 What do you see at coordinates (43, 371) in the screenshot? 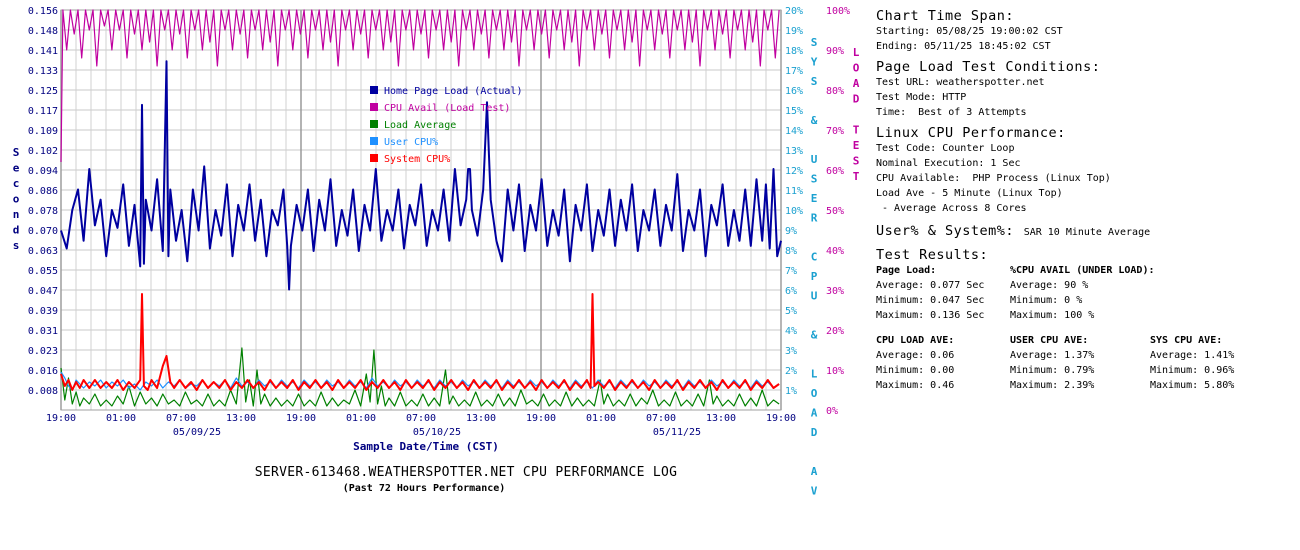
I see `left-tick-label: 0.016` at bounding box center [43, 371].